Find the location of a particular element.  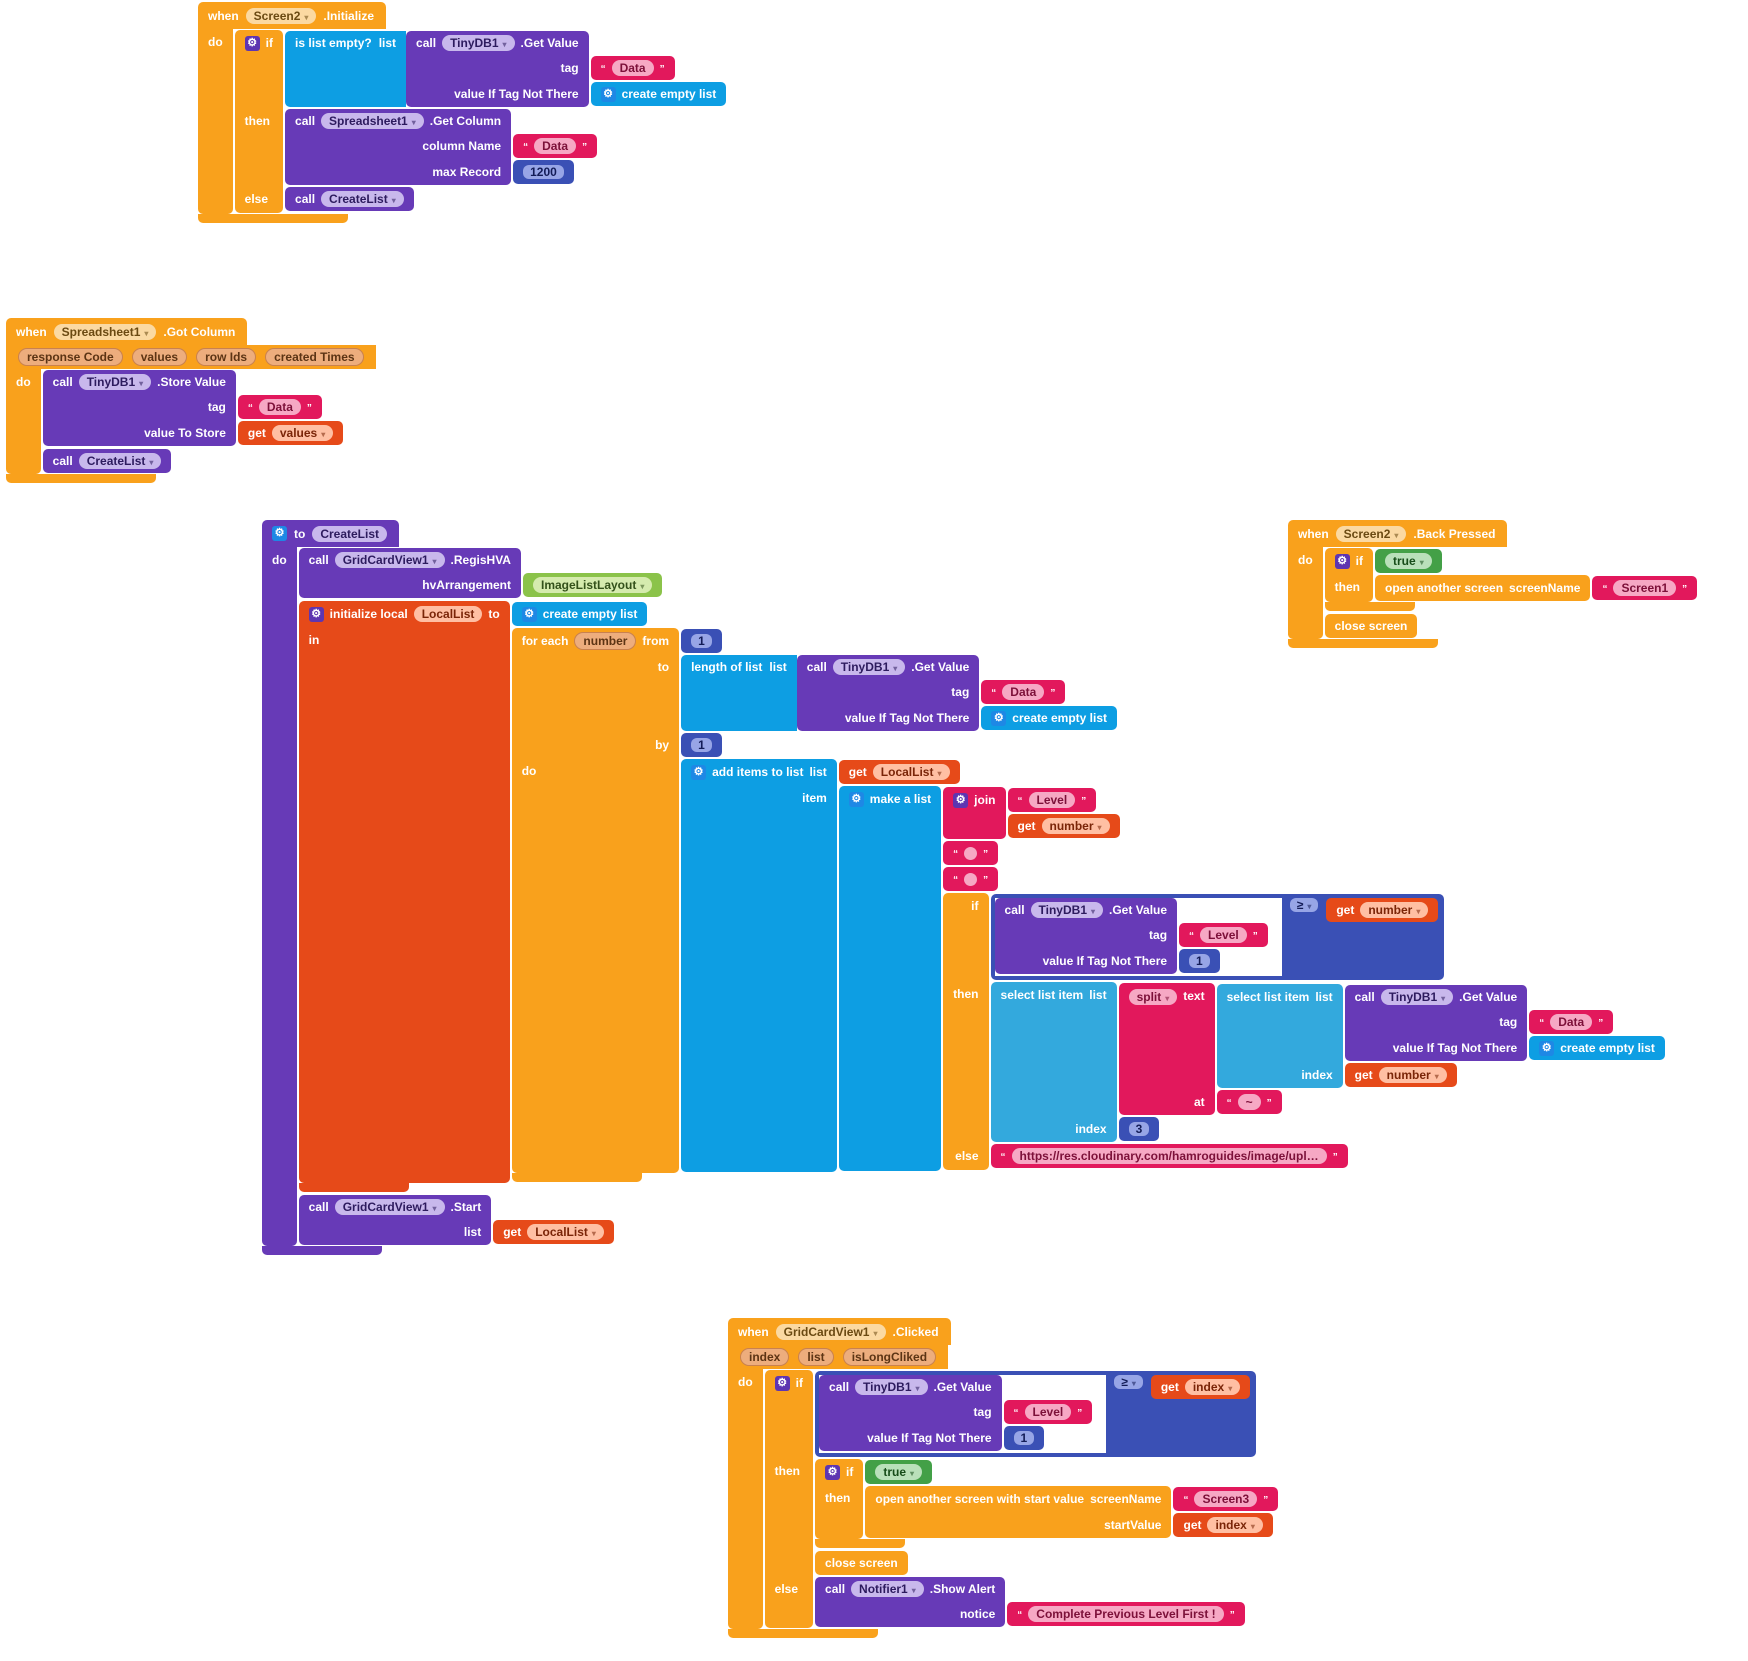

event-header: when Spreadsheet1 .Got Column is located at coordinates (127, 331).